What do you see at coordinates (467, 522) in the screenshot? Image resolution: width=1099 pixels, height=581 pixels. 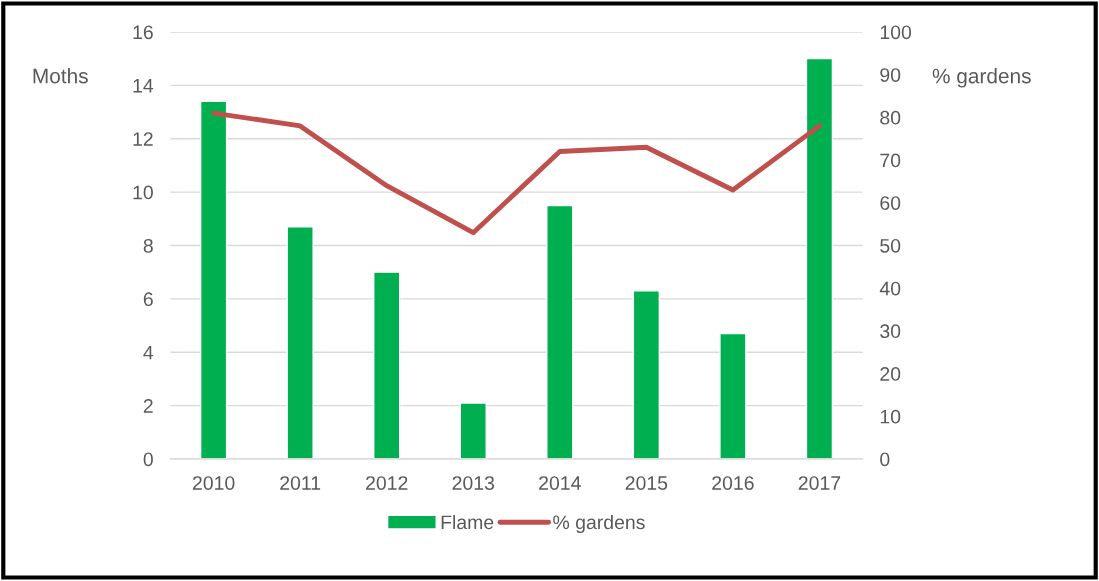 I see `legend-label: Flame` at bounding box center [467, 522].